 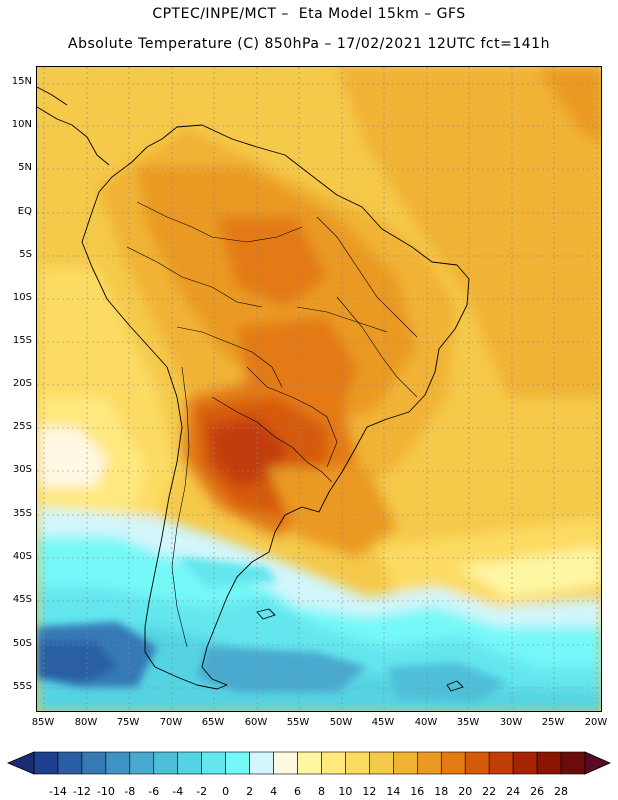 I want to click on color-legend-low-arrow, so click(x=20, y=763).